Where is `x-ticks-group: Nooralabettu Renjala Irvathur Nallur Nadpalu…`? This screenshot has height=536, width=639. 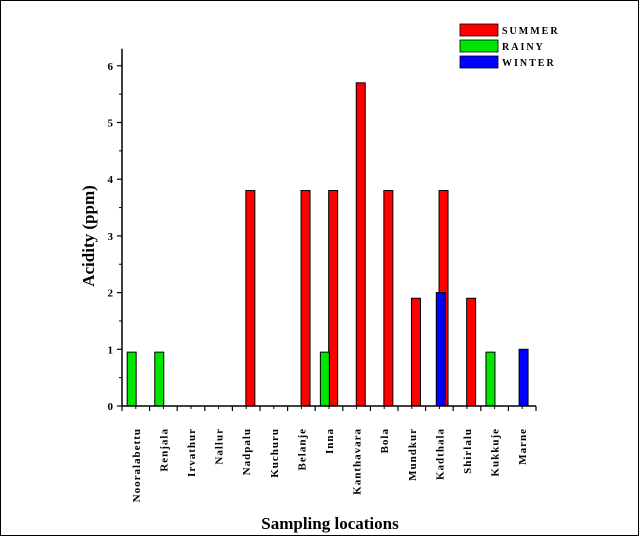 x-ticks-group: Nooralabettu Renjala Irvathur Nallur Nadpalu… is located at coordinates (329, 454).